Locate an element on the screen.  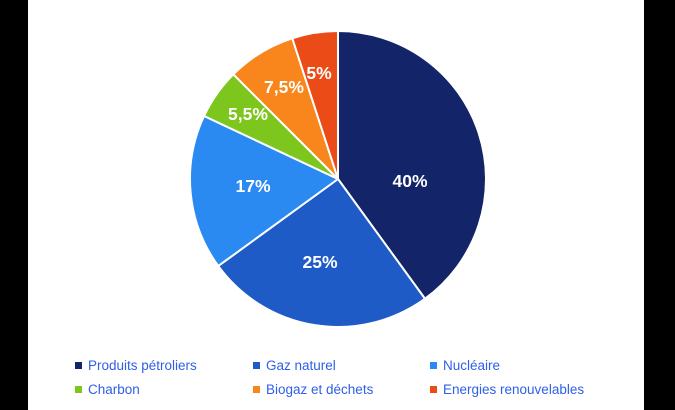
pie-slice-nucleaire is located at coordinates (264, 190).